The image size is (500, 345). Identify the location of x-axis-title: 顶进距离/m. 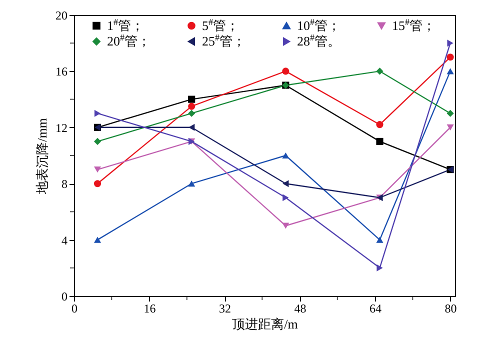
(265, 324).